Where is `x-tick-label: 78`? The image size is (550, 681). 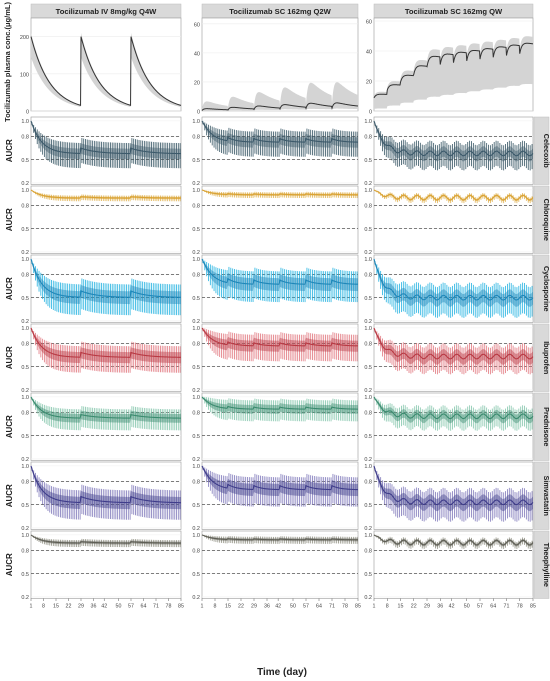 x-tick-label: 78 is located at coordinates (169, 607).